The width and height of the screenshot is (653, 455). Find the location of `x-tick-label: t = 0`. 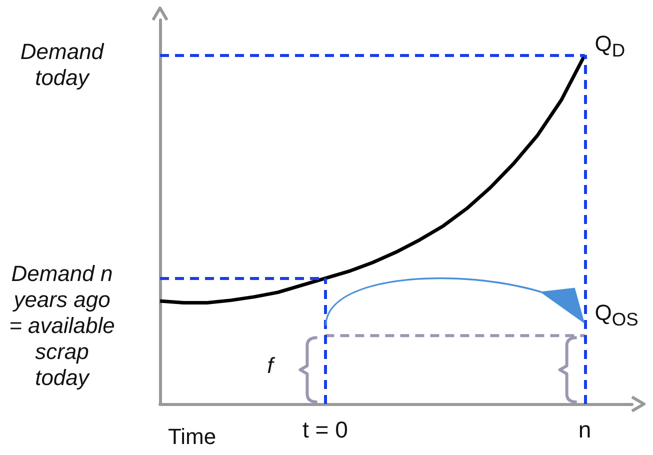

x-tick-label: t = 0 is located at coordinates (325, 429).